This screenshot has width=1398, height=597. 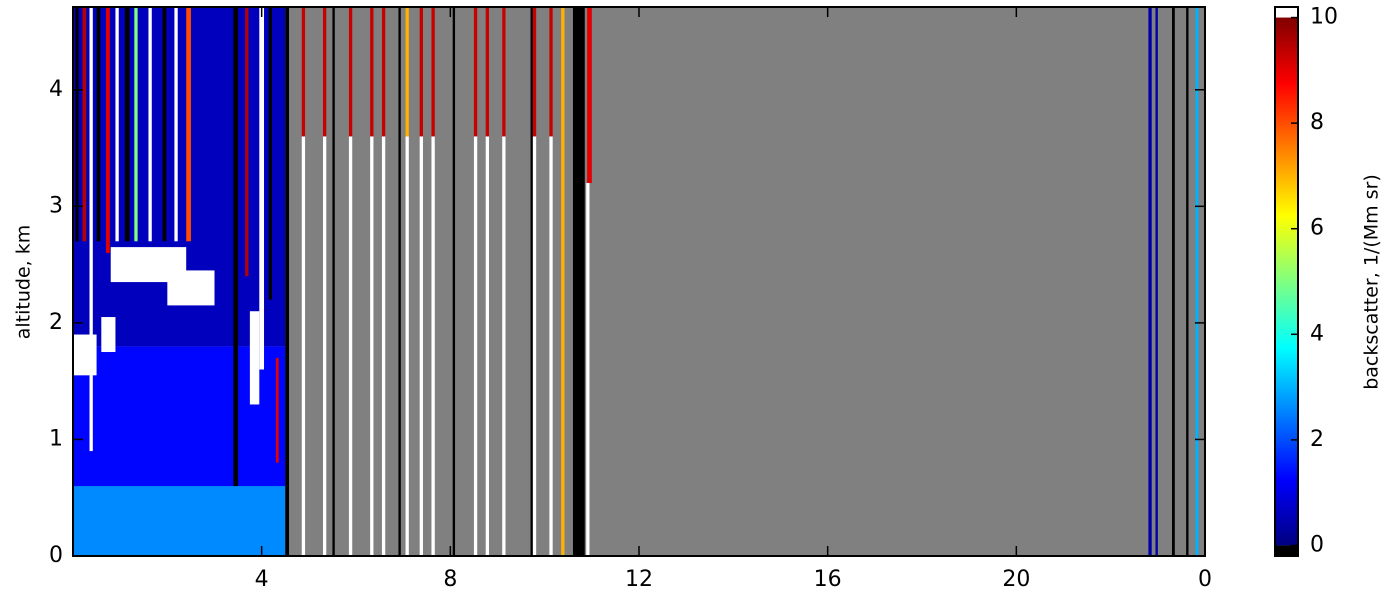 I want to click on colorbar-tick-label: 10, so click(x=1324, y=17).